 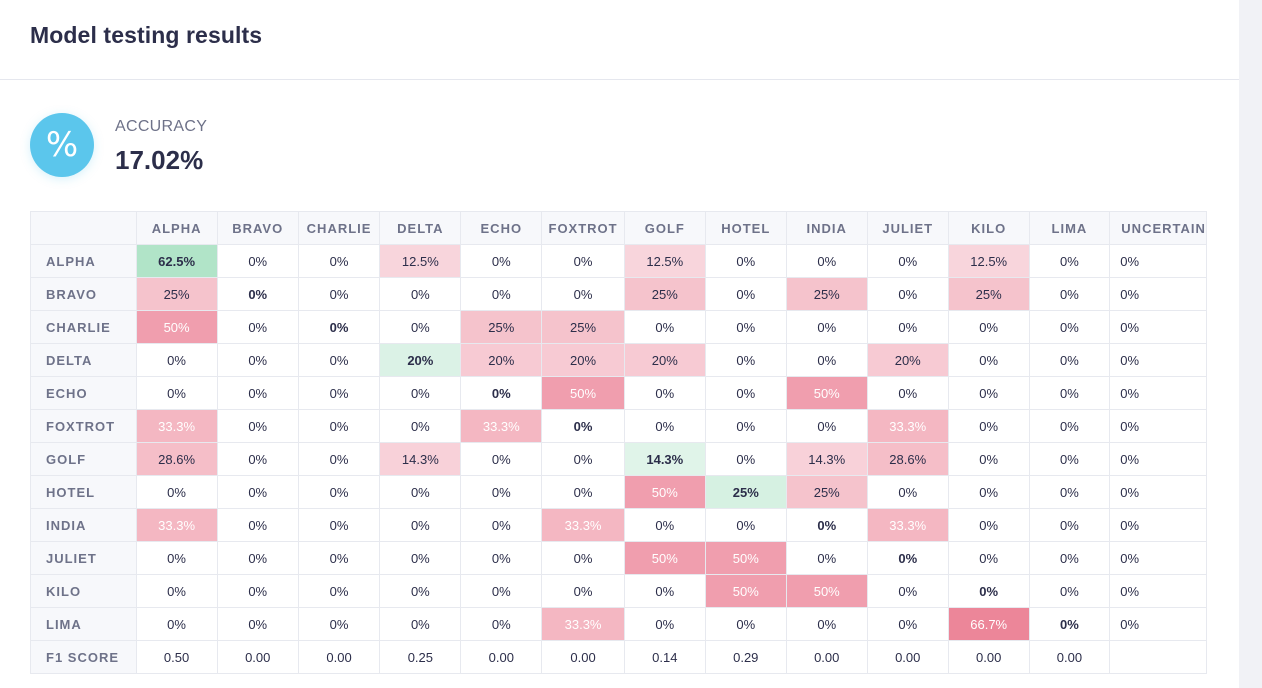 I want to click on matrix-row: LIMA 0% 0% 0% 0% 0% 33.3% 0% 0% 0% 0% 66.7% 0% 0%, so click(x=618, y=624).